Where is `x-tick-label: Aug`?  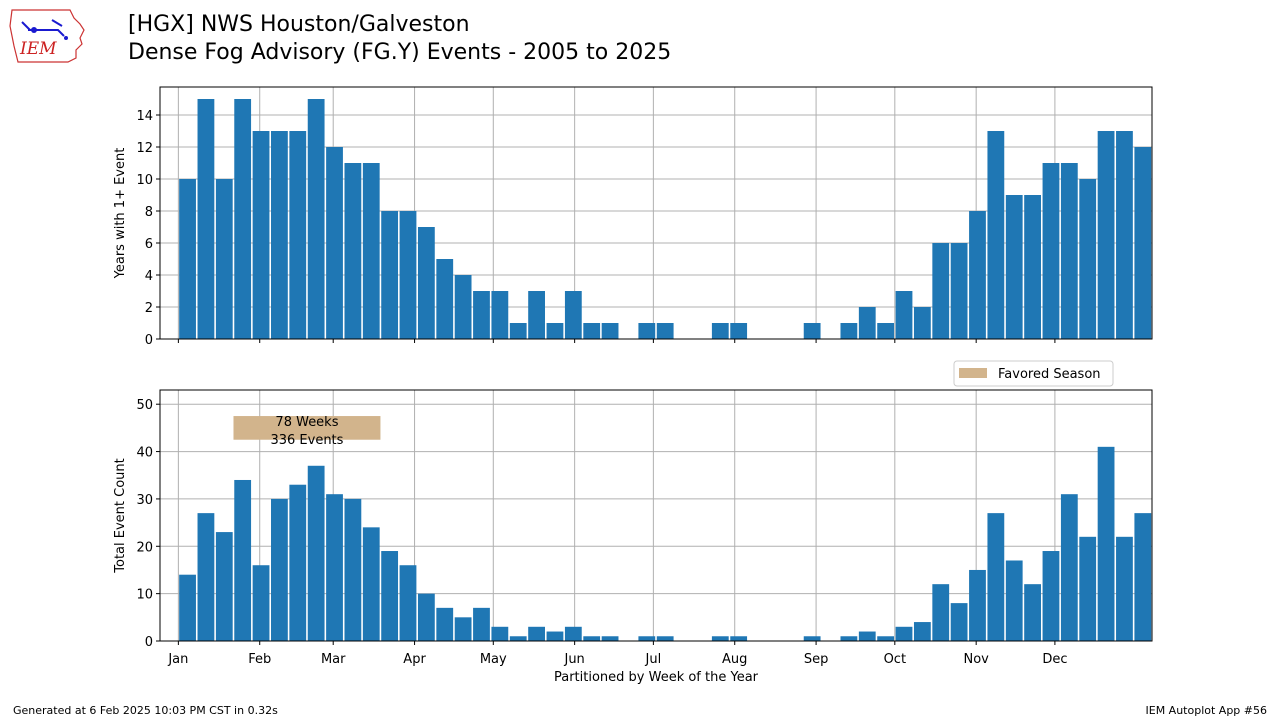
x-tick-label: Aug is located at coordinates (734, 659).